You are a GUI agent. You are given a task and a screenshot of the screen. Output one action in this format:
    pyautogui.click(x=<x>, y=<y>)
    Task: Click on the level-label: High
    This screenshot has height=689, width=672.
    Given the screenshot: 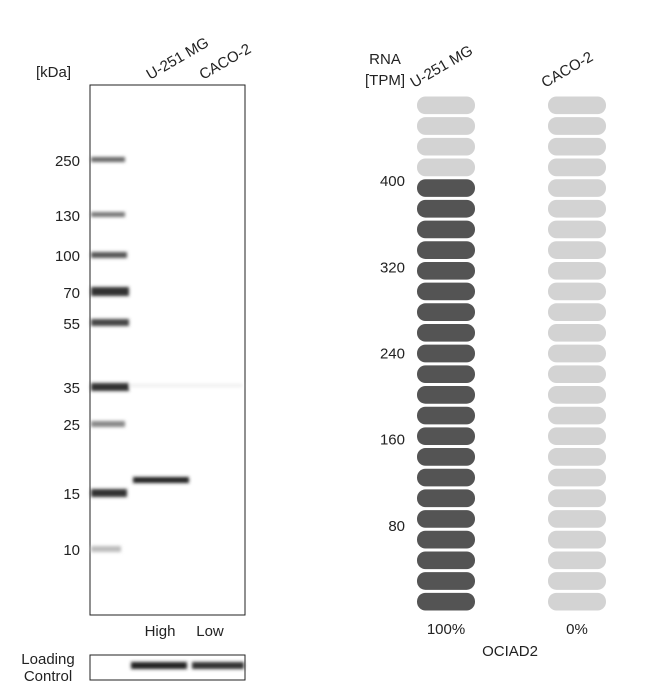 What is the action you would take?
    pyautogui.click(x=160, y=631)
    